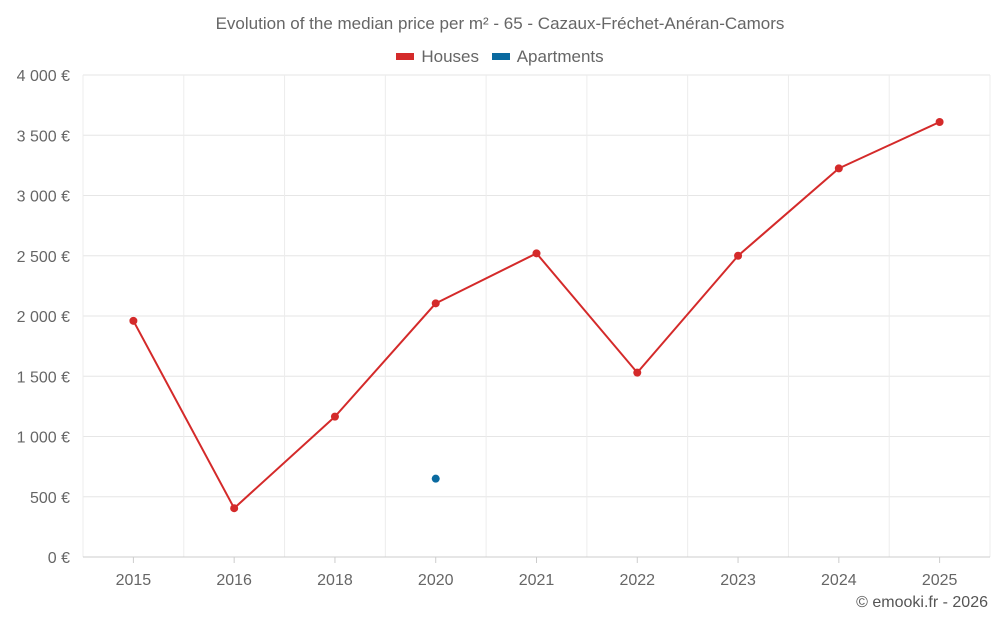 Image resolution: width=1000 pixels, height=625 pixels. I want to click on y-tick-label: 2 500 €, so click(43, 257).